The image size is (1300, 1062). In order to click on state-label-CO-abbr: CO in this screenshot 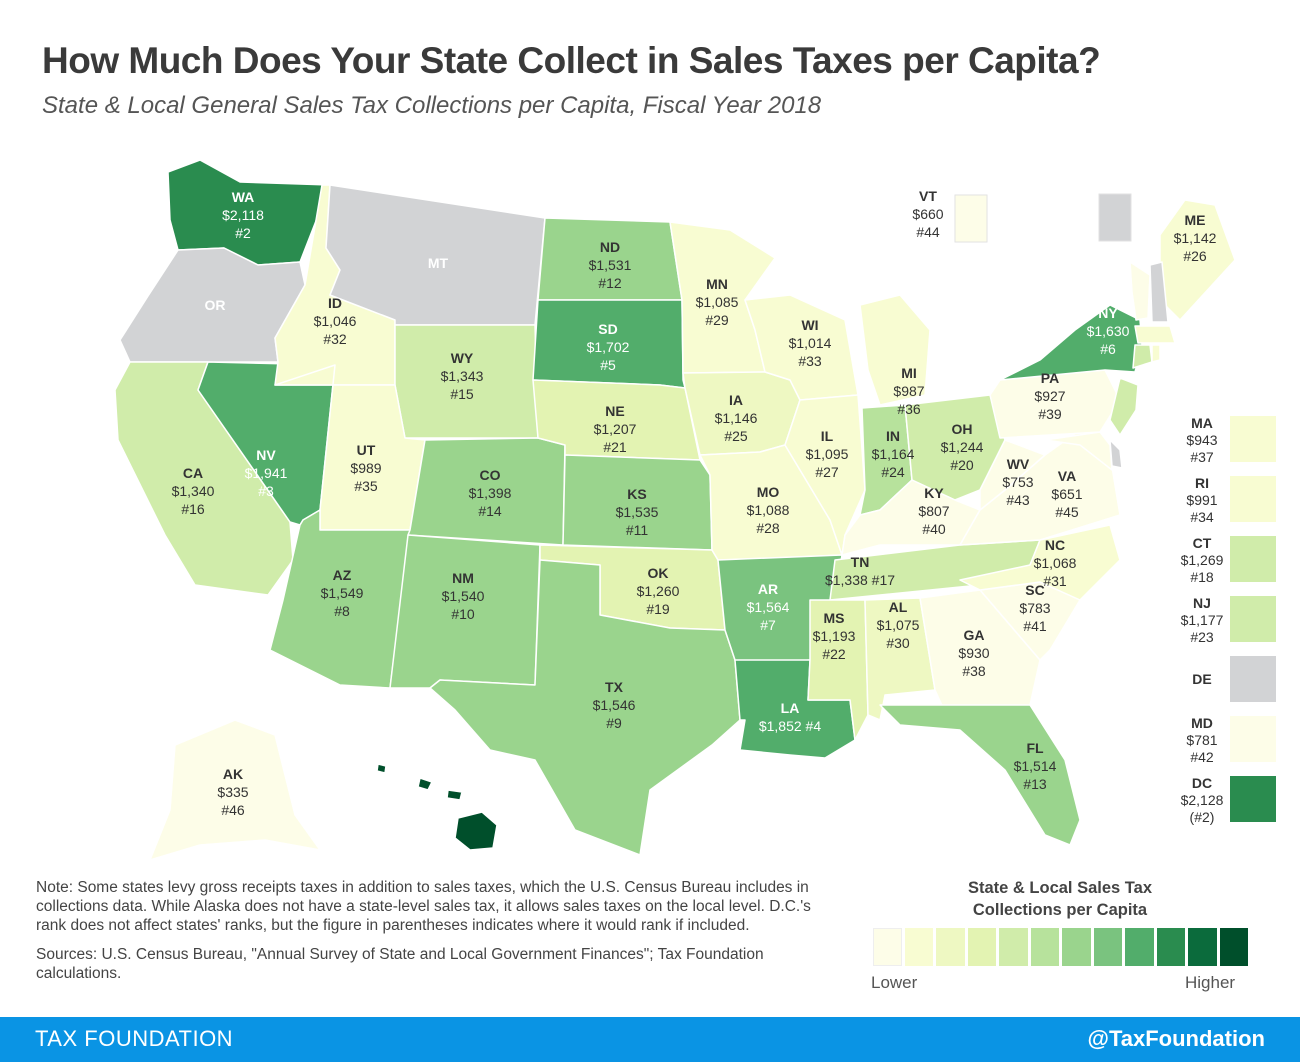, I will do `click(490, 475)`.